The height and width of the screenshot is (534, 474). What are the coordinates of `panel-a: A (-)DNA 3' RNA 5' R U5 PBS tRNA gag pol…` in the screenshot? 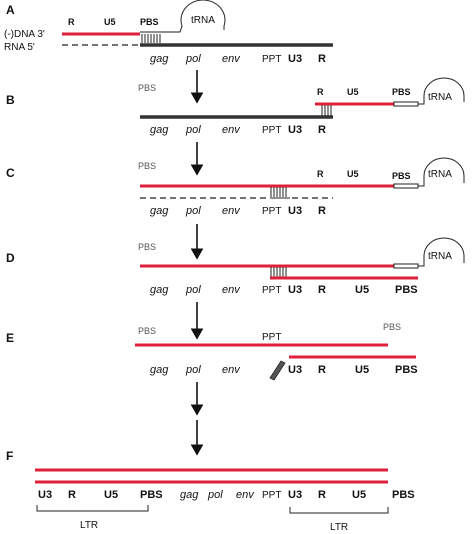 It's located at (168, 52).